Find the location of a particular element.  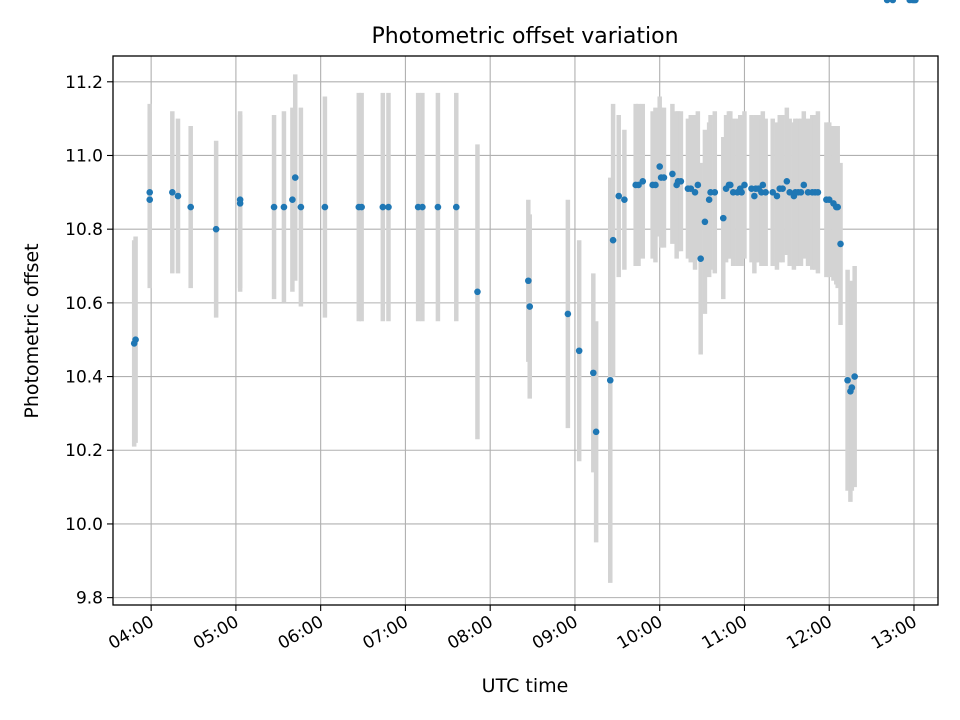

y-tick-label: 10.4 is located at coordinates (84, 378).